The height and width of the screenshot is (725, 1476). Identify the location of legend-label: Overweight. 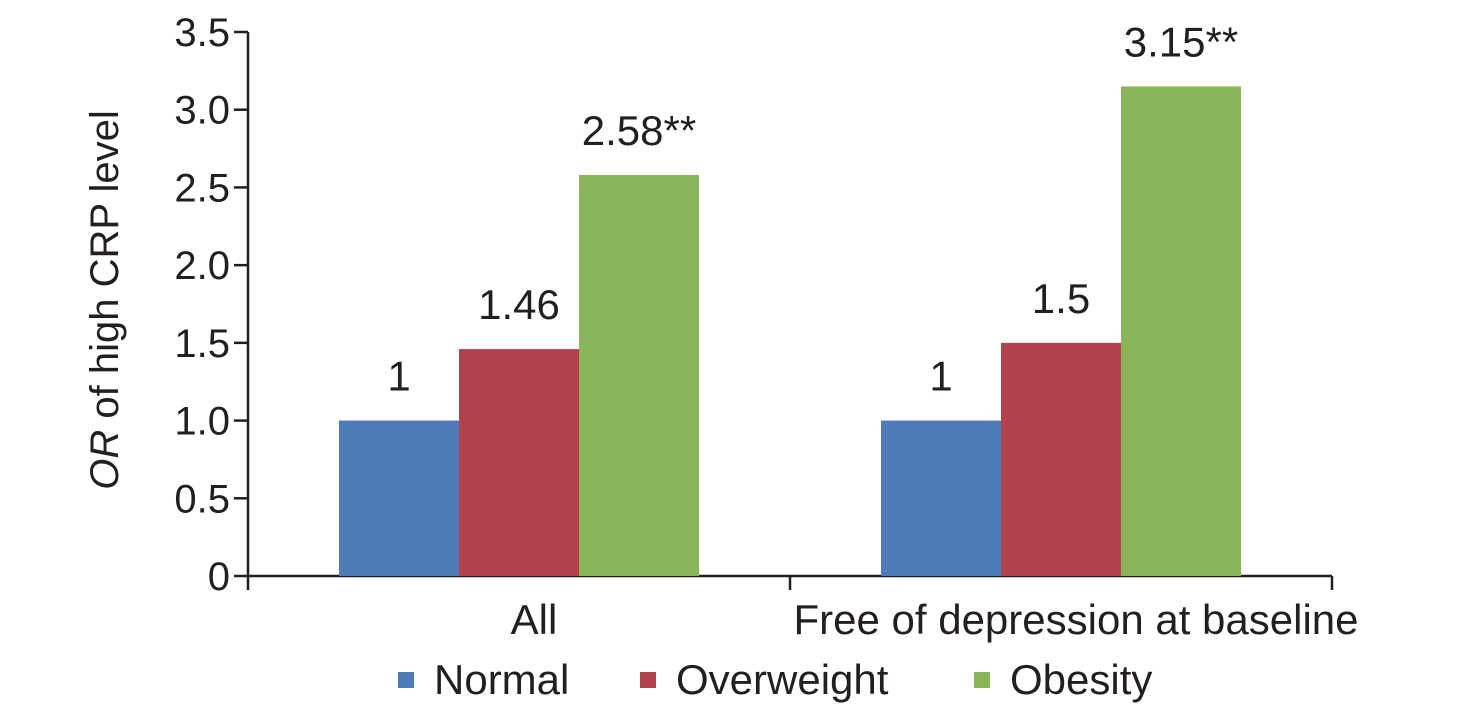
(782, 679).